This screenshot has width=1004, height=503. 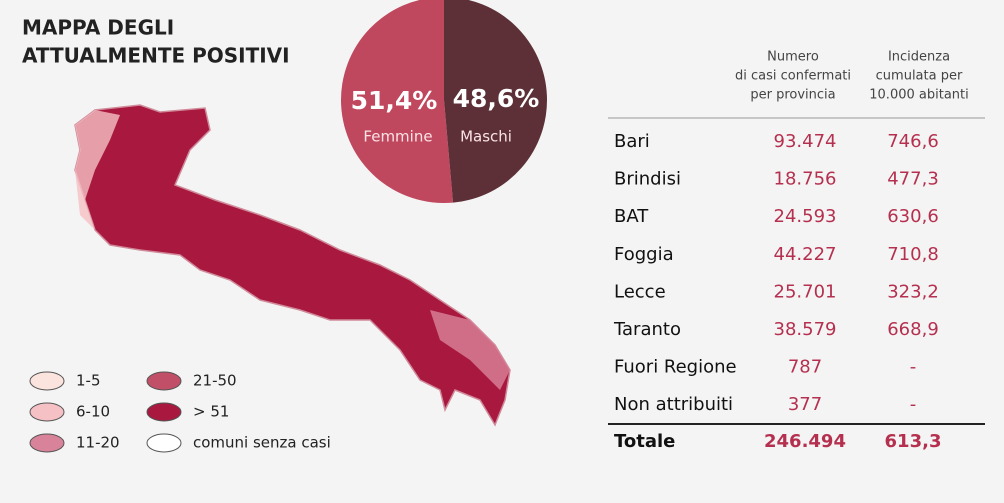 I want to click on row-label: BAT, so click(x=631, y=216).